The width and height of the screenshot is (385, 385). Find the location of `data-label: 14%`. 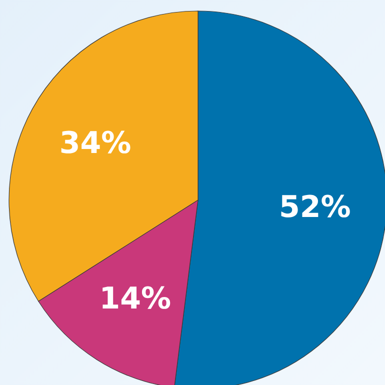

data-label: 14% is located at coordinates (135, 298).